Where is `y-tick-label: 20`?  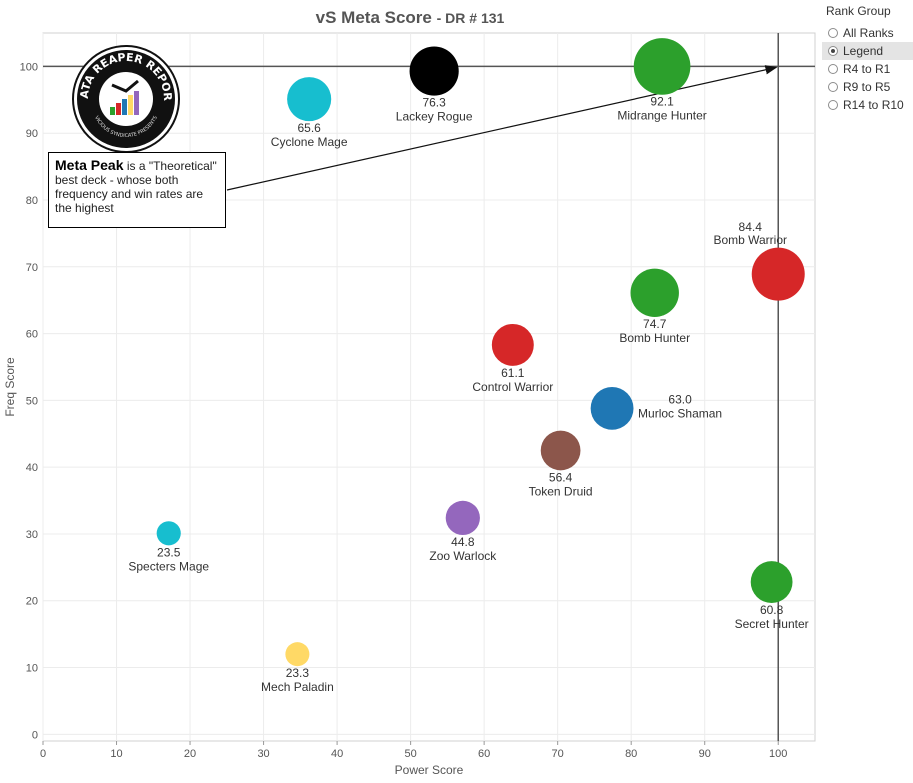 y-tick-label: 20 is located at coordinates (32, 602).